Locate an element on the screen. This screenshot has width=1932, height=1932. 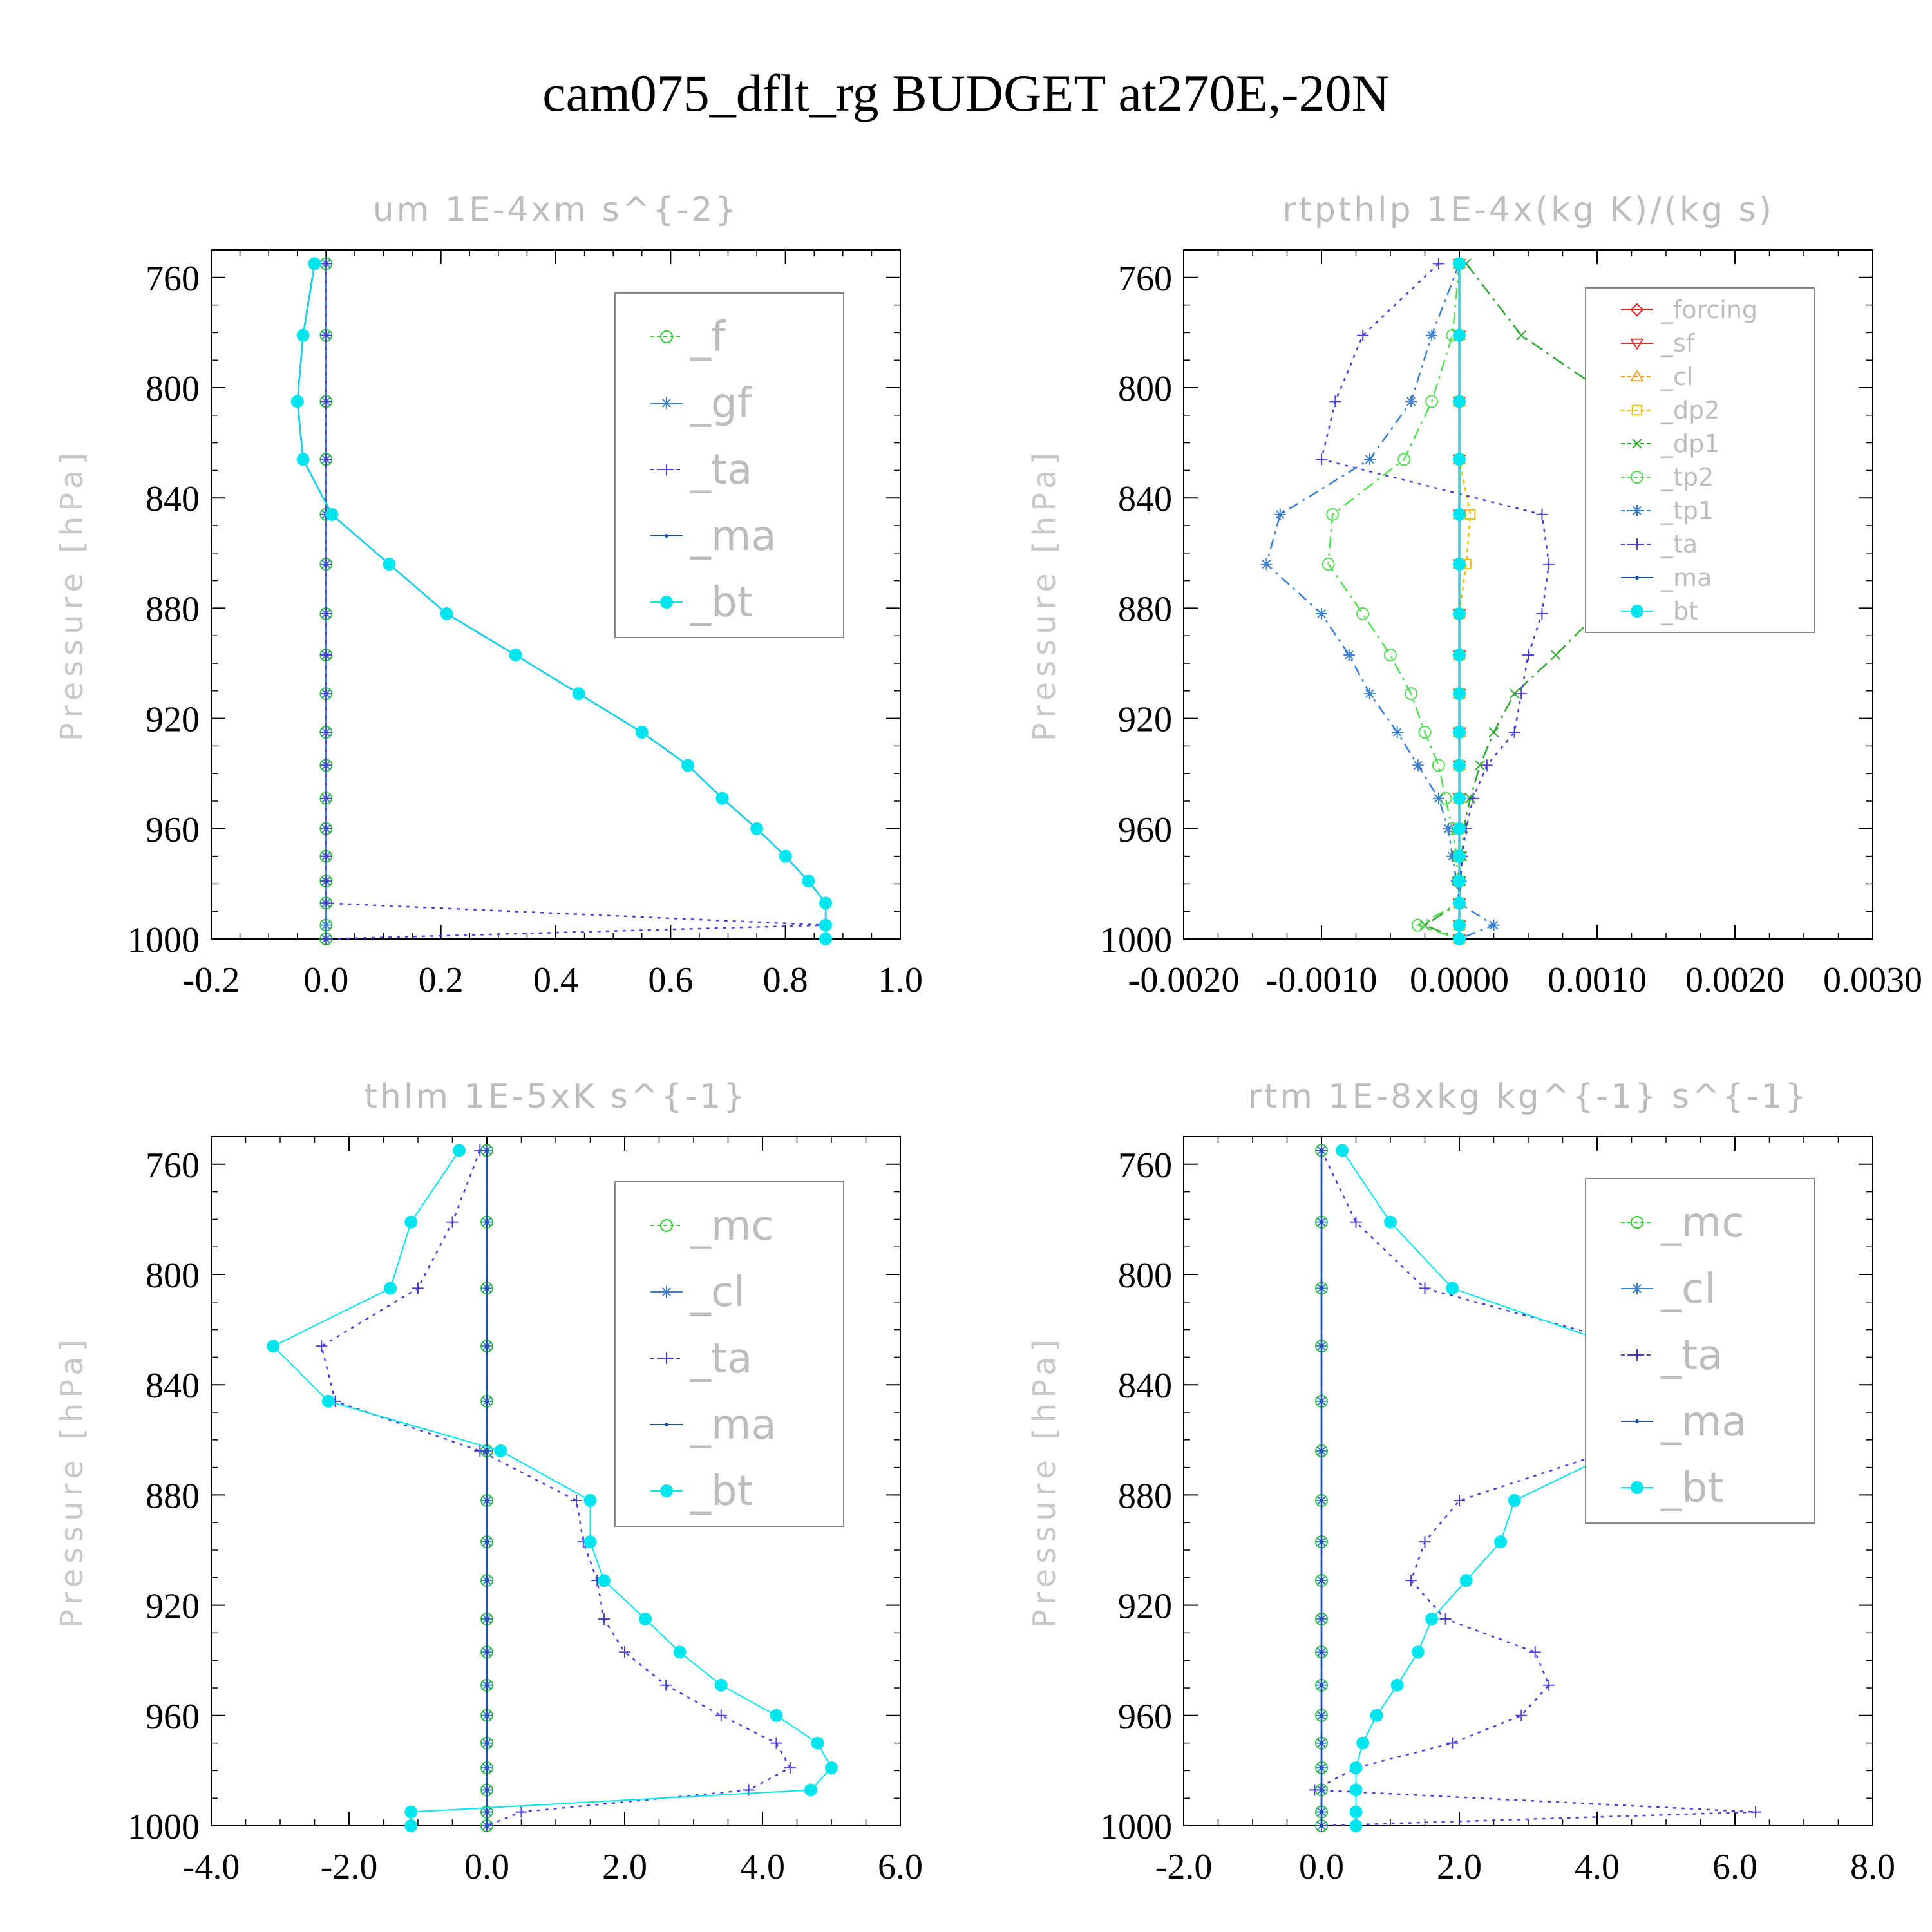
legend: _forcing _sf _cl _dp2 _dp1 _tp2 _tp1 _ta _ma _bt is located at coordinates (1700, 460).